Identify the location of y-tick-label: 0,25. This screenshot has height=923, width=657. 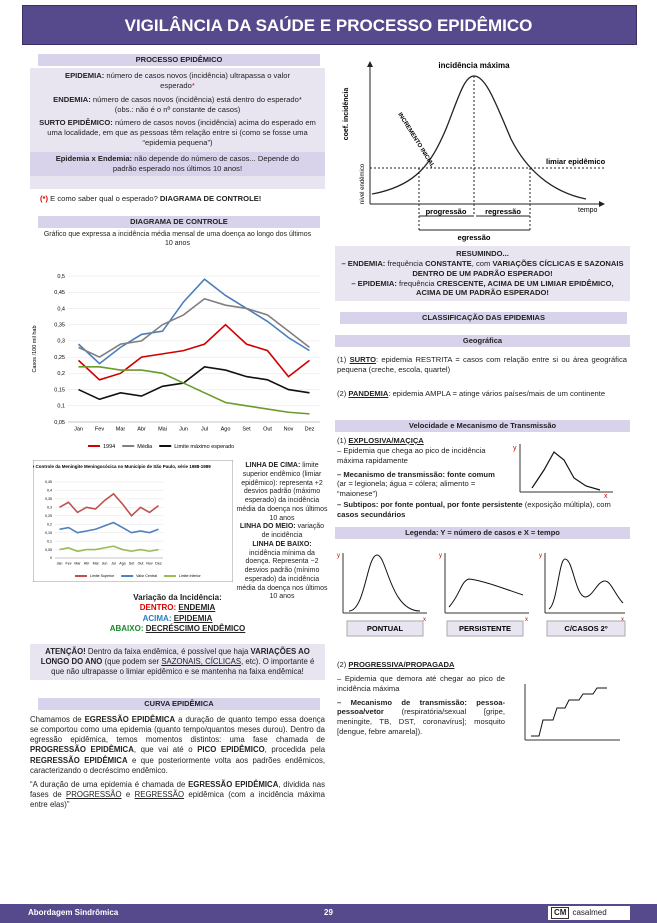
(59, 358).